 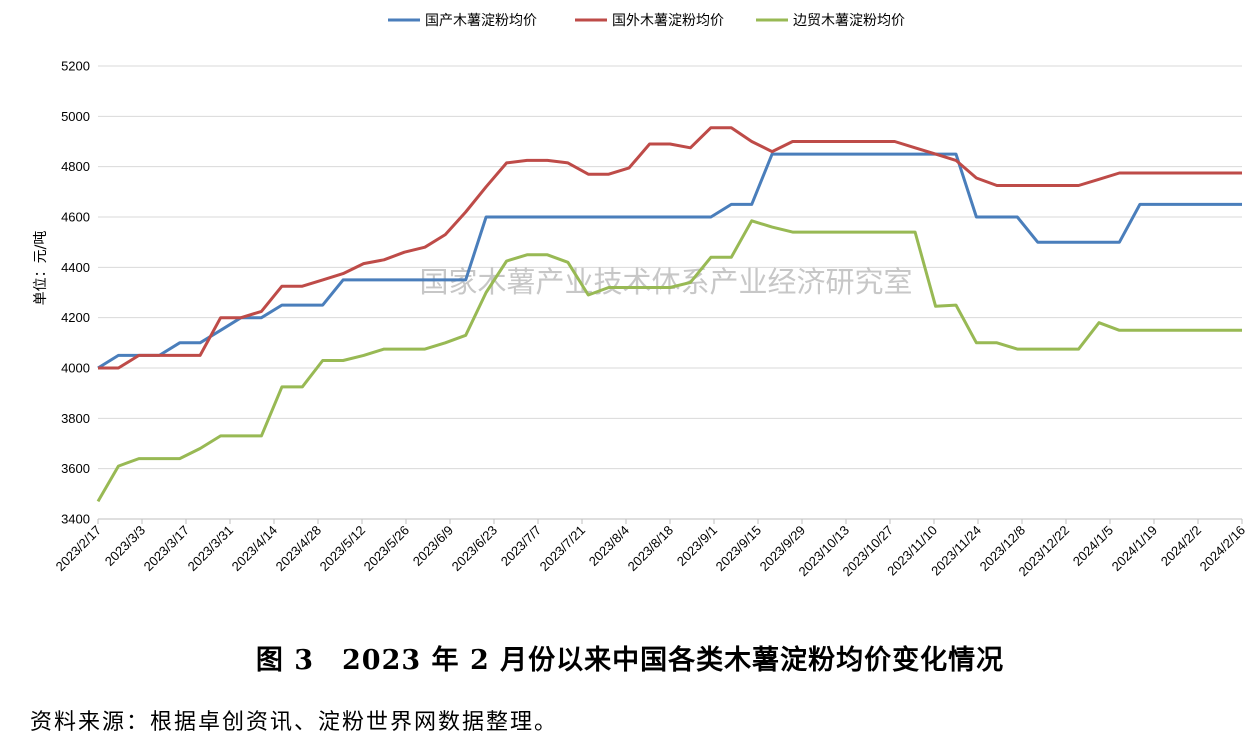 I want to click on x-tick-label: 2023/8/18, so click(x=651, y=549).